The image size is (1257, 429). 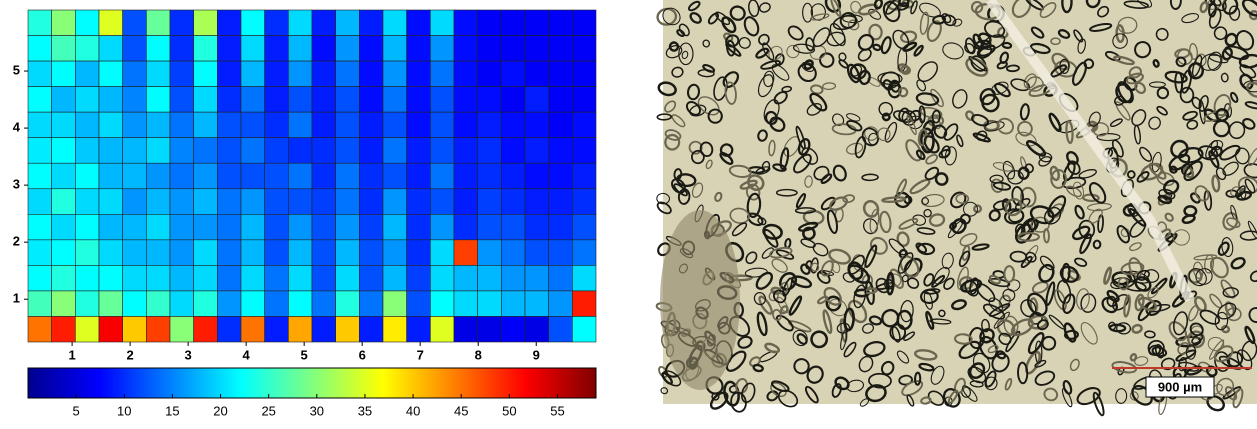 What do you see at coordinates (220, 410) in the screenshot?
I see `colorbar-tick-label: 20` at bounding box center [220, 410].